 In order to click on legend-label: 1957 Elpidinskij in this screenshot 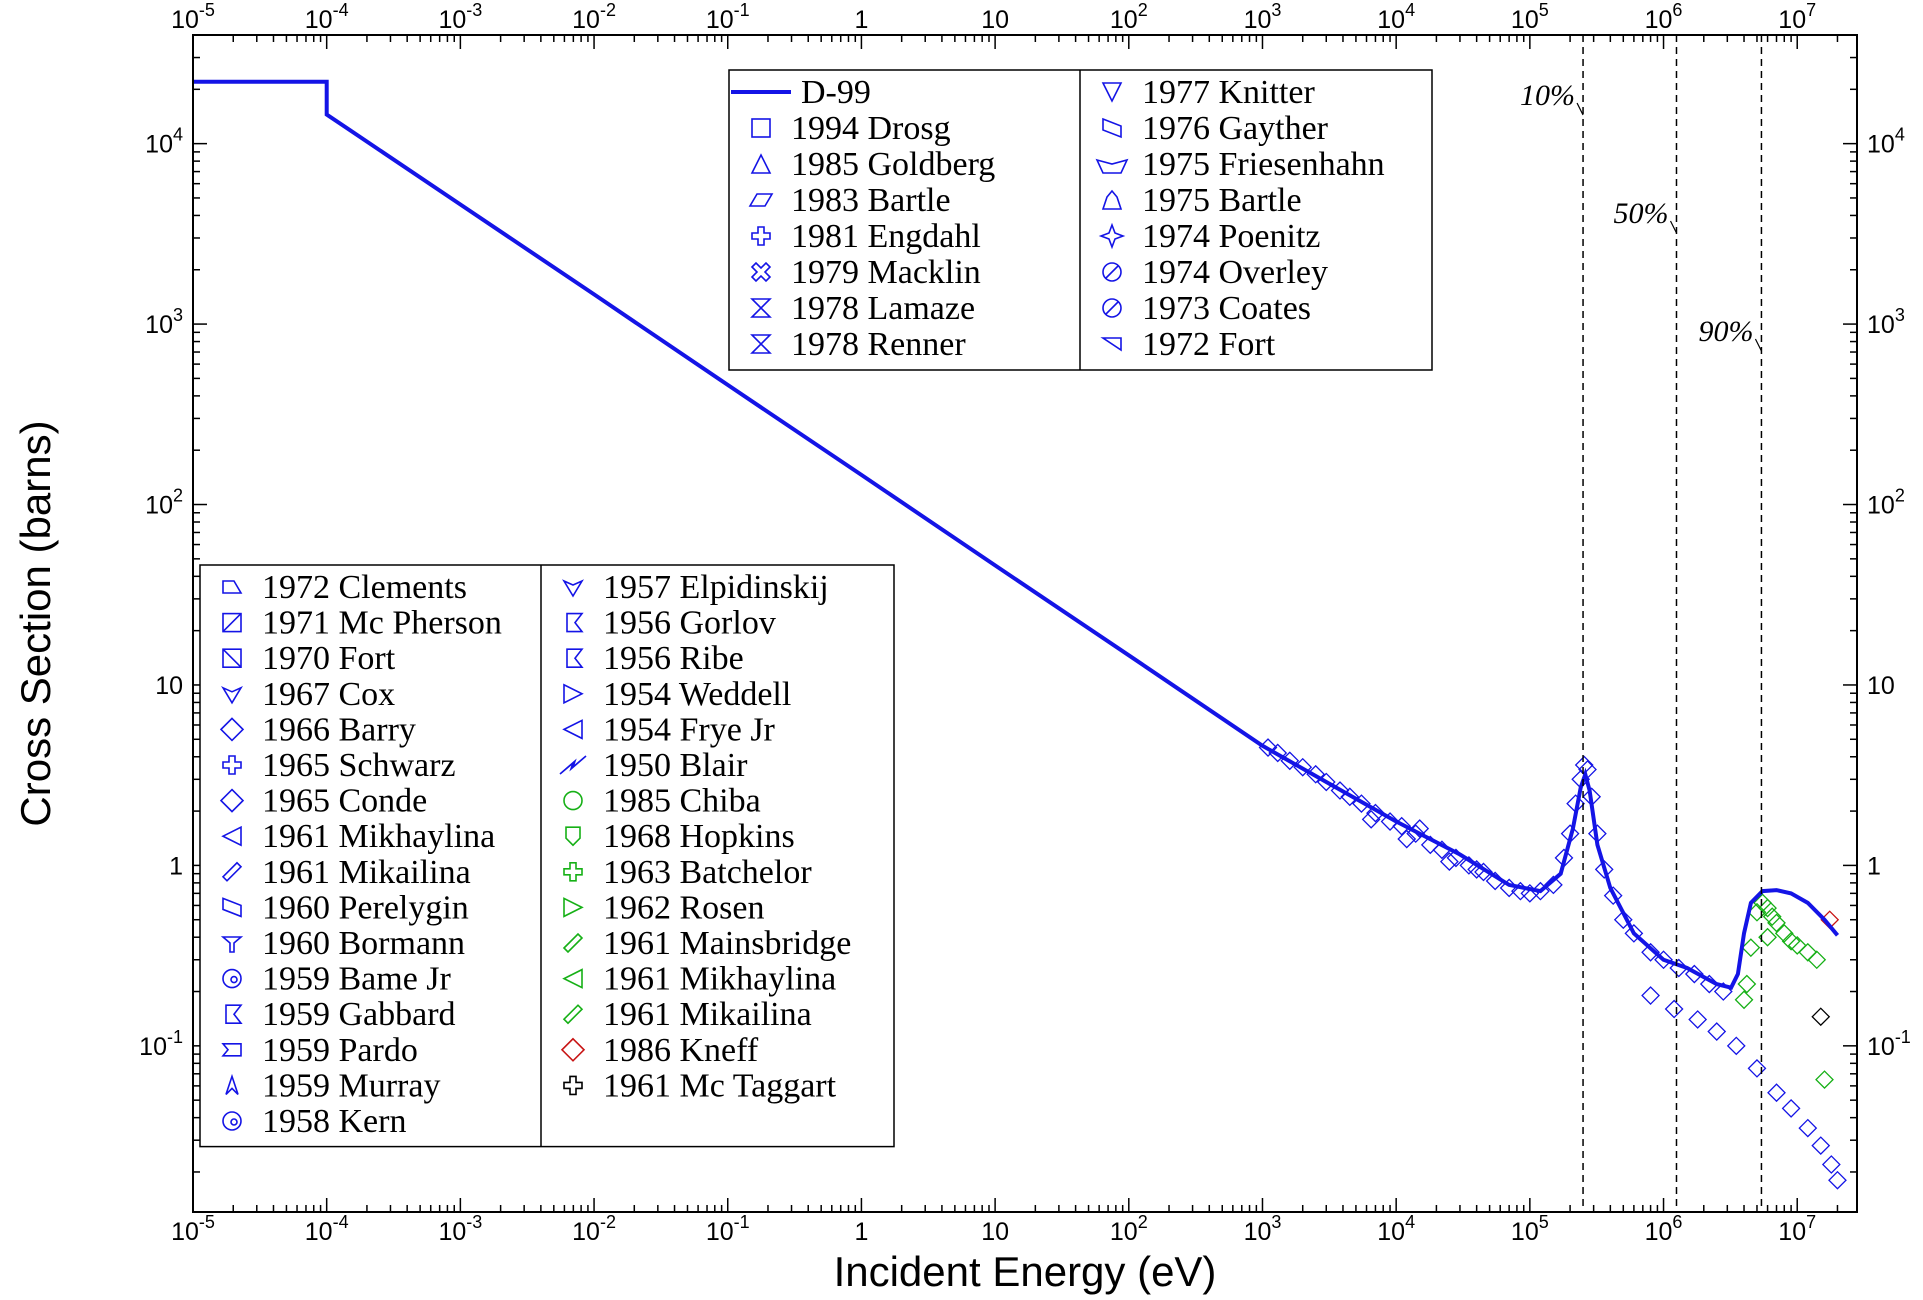, I will do `click(716, 587)`.